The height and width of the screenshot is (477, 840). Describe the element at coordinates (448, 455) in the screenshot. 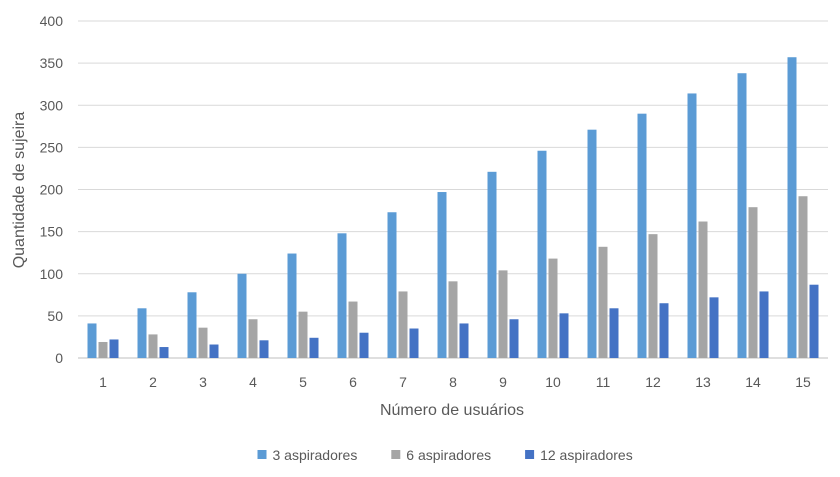

I see `legend-label: 6 aspiradores` at that location.